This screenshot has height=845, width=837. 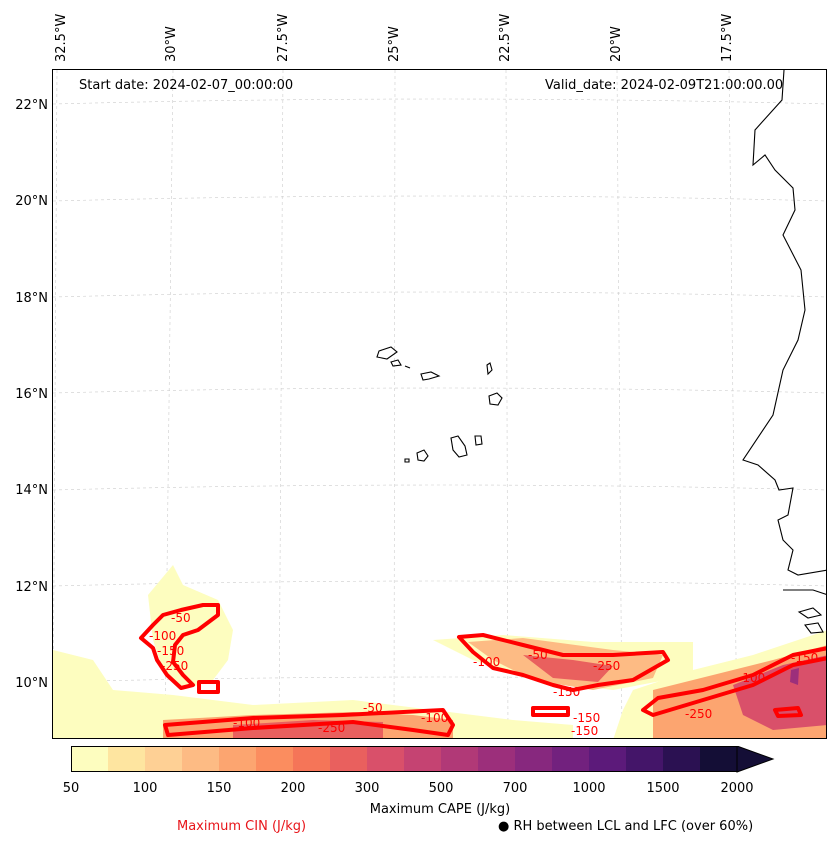 What do you see at coordinates (441, 788) in the screenshot?
I see `colorbar-tick-500: 500` at bounding box center [441, 788].